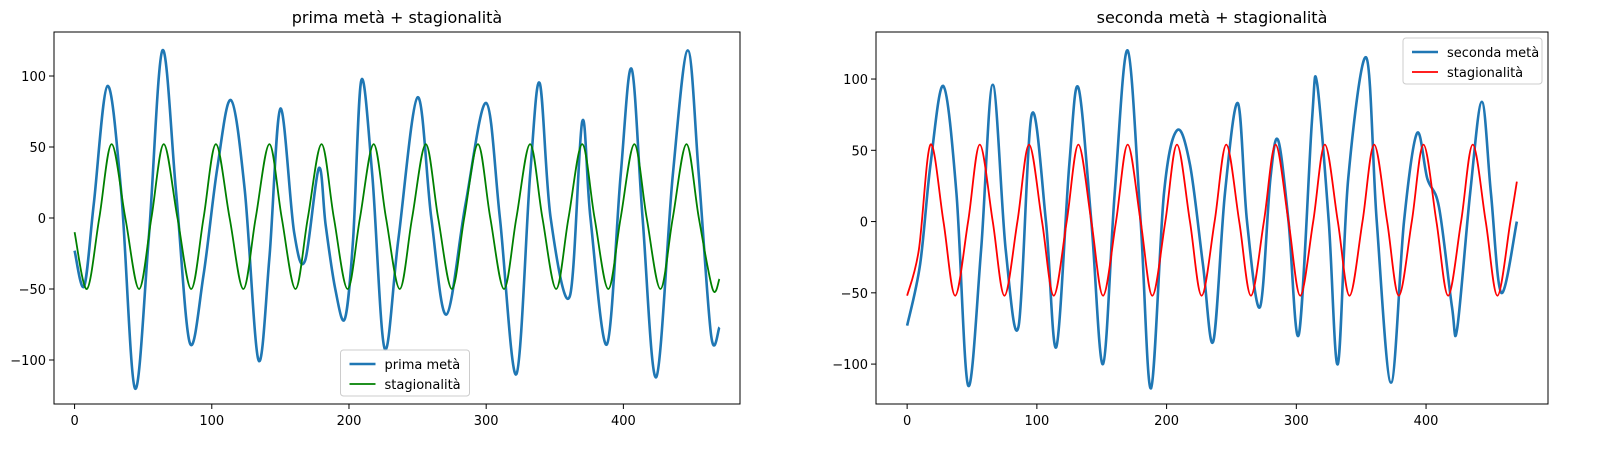 This screenshot has width=1617, height=451. What do you see at coordinates (423, 365) in the screenshot?
I see `legend-label: prima metà` at bounding box center [423, 365].